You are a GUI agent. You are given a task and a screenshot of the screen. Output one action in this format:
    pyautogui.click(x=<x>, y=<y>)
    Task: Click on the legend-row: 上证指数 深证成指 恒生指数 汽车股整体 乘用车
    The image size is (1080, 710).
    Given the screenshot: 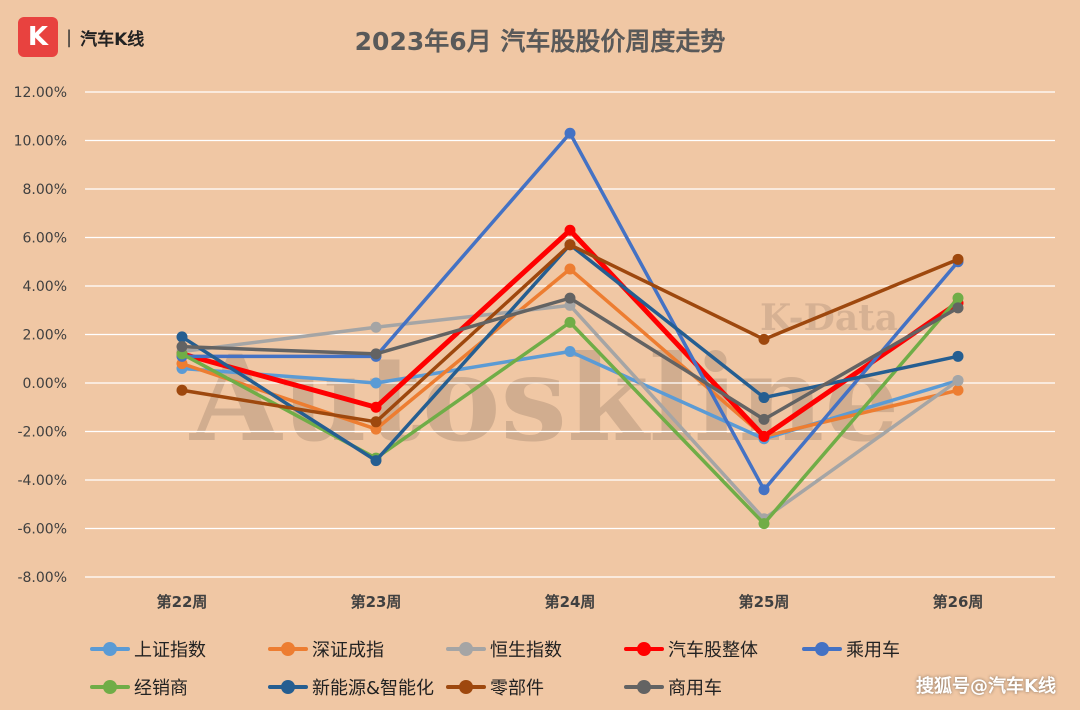 What is the action you would take?
    pyautogui.click(x=540, y=649)
    